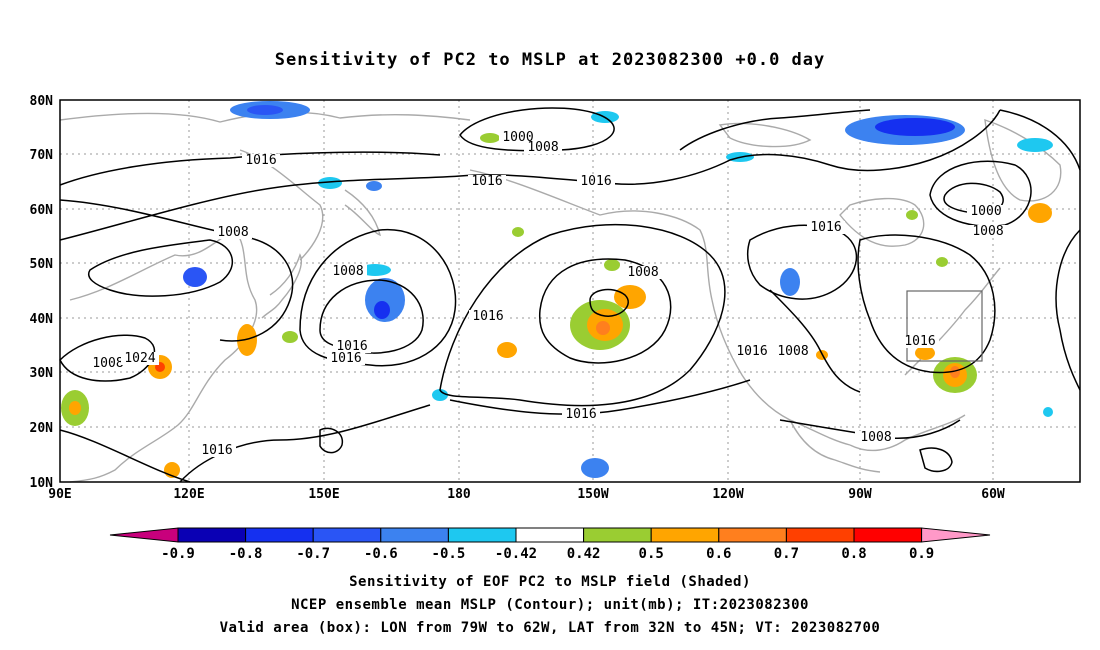 The height and width of the screenshot is (650, 1100). I want to click on colorbar-tick-label: -0.42, so click(516, 553).